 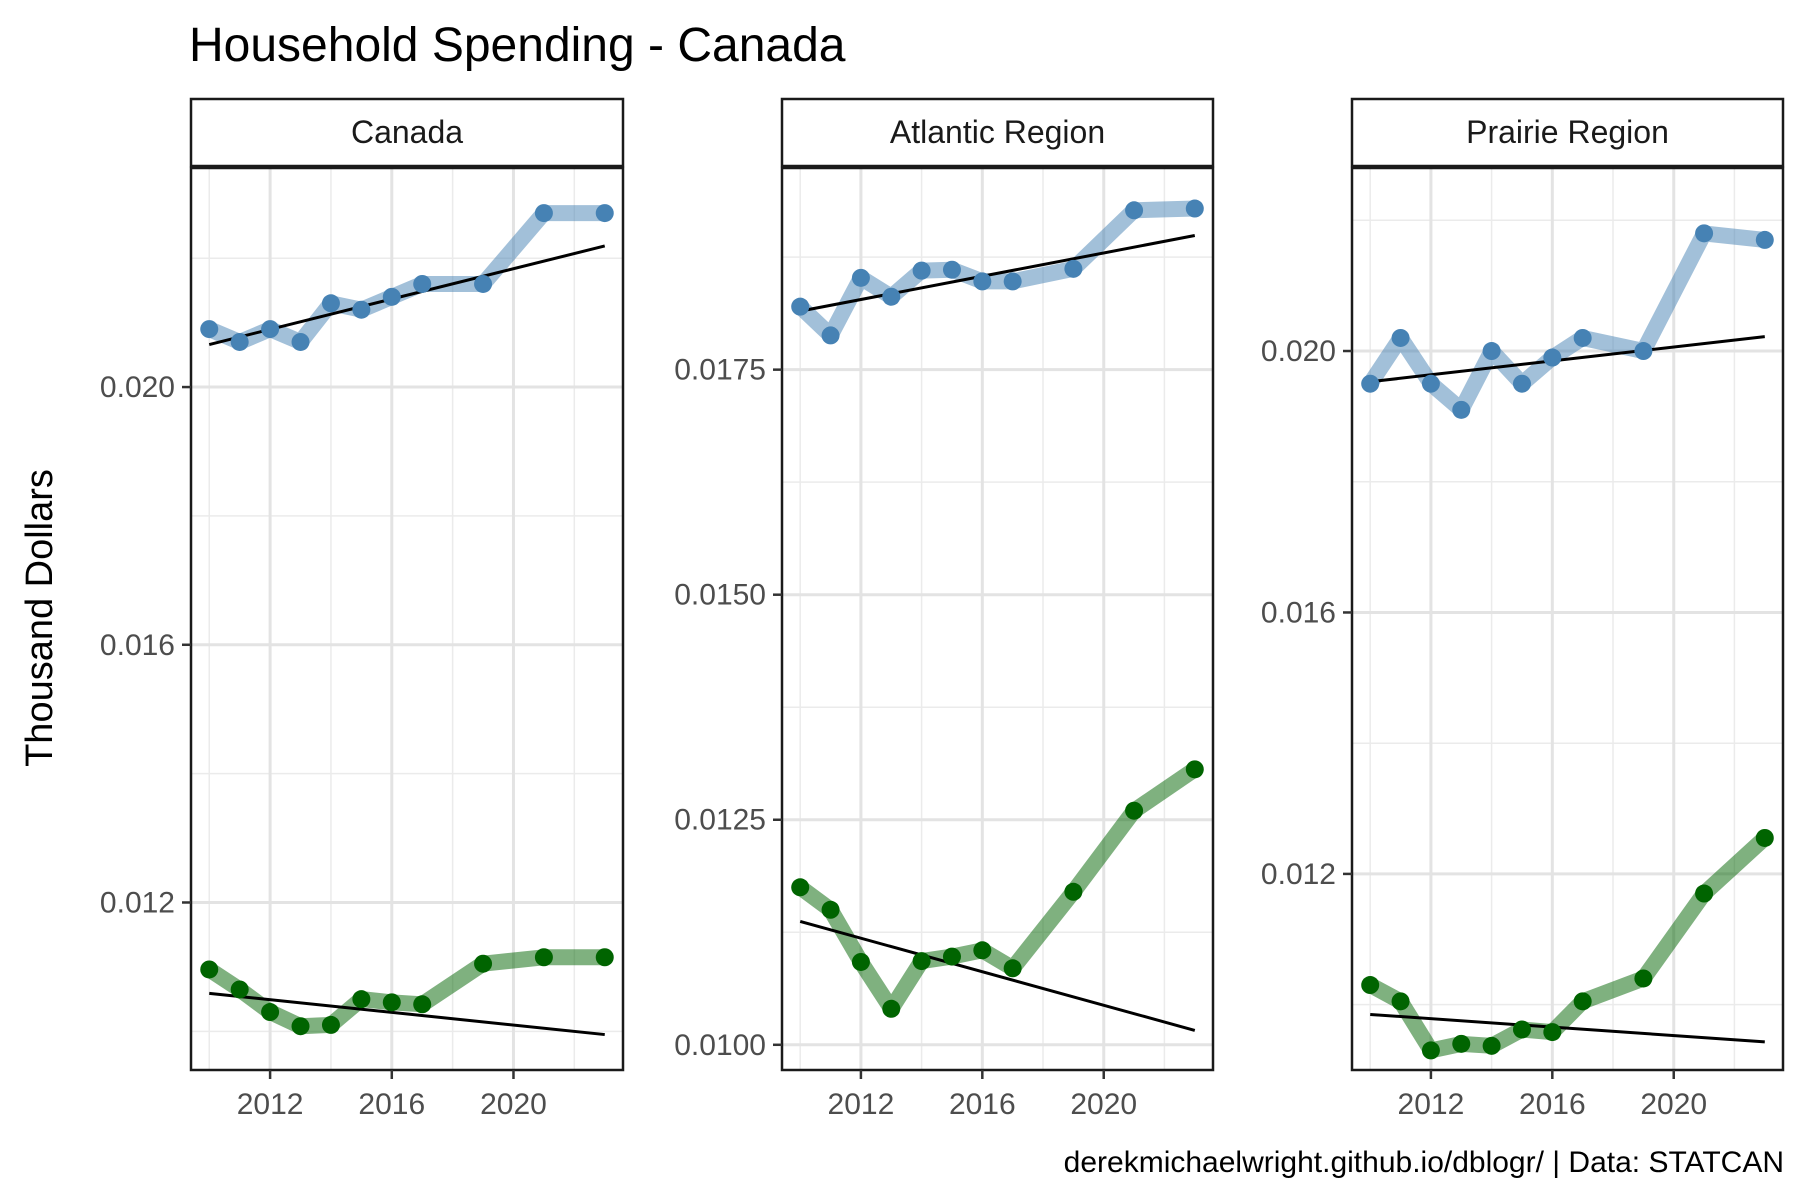 What do you see at coordinates (720, 1045) in the screenshot?
I see `y-tick-label: 0.0100` at bounding box center [720, 1045].